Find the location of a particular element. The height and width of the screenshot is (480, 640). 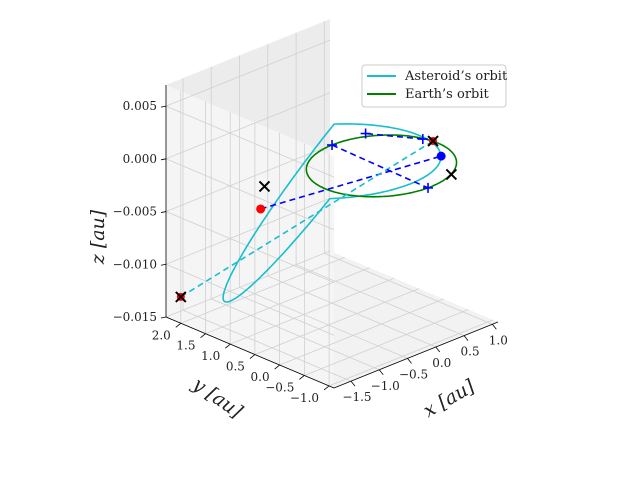

z-tick-label: 0.005 is located at coordinates (140, 106).